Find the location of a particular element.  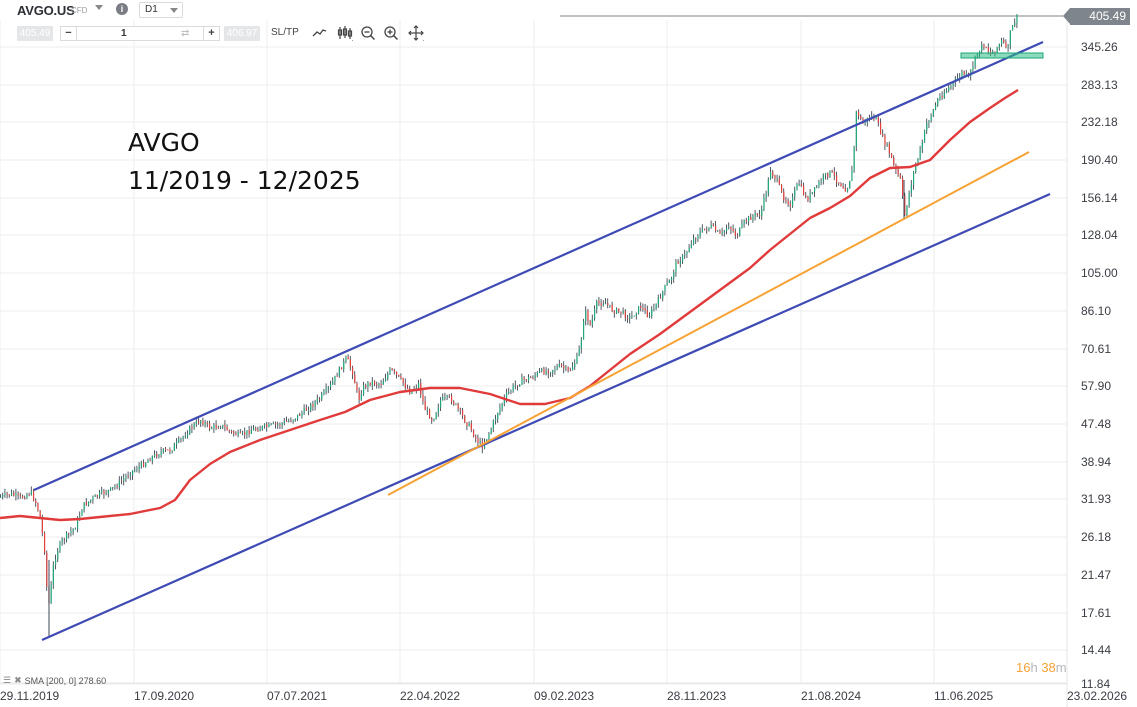

price-axis-label: 31.93 is located at coordinates (1096, 499).